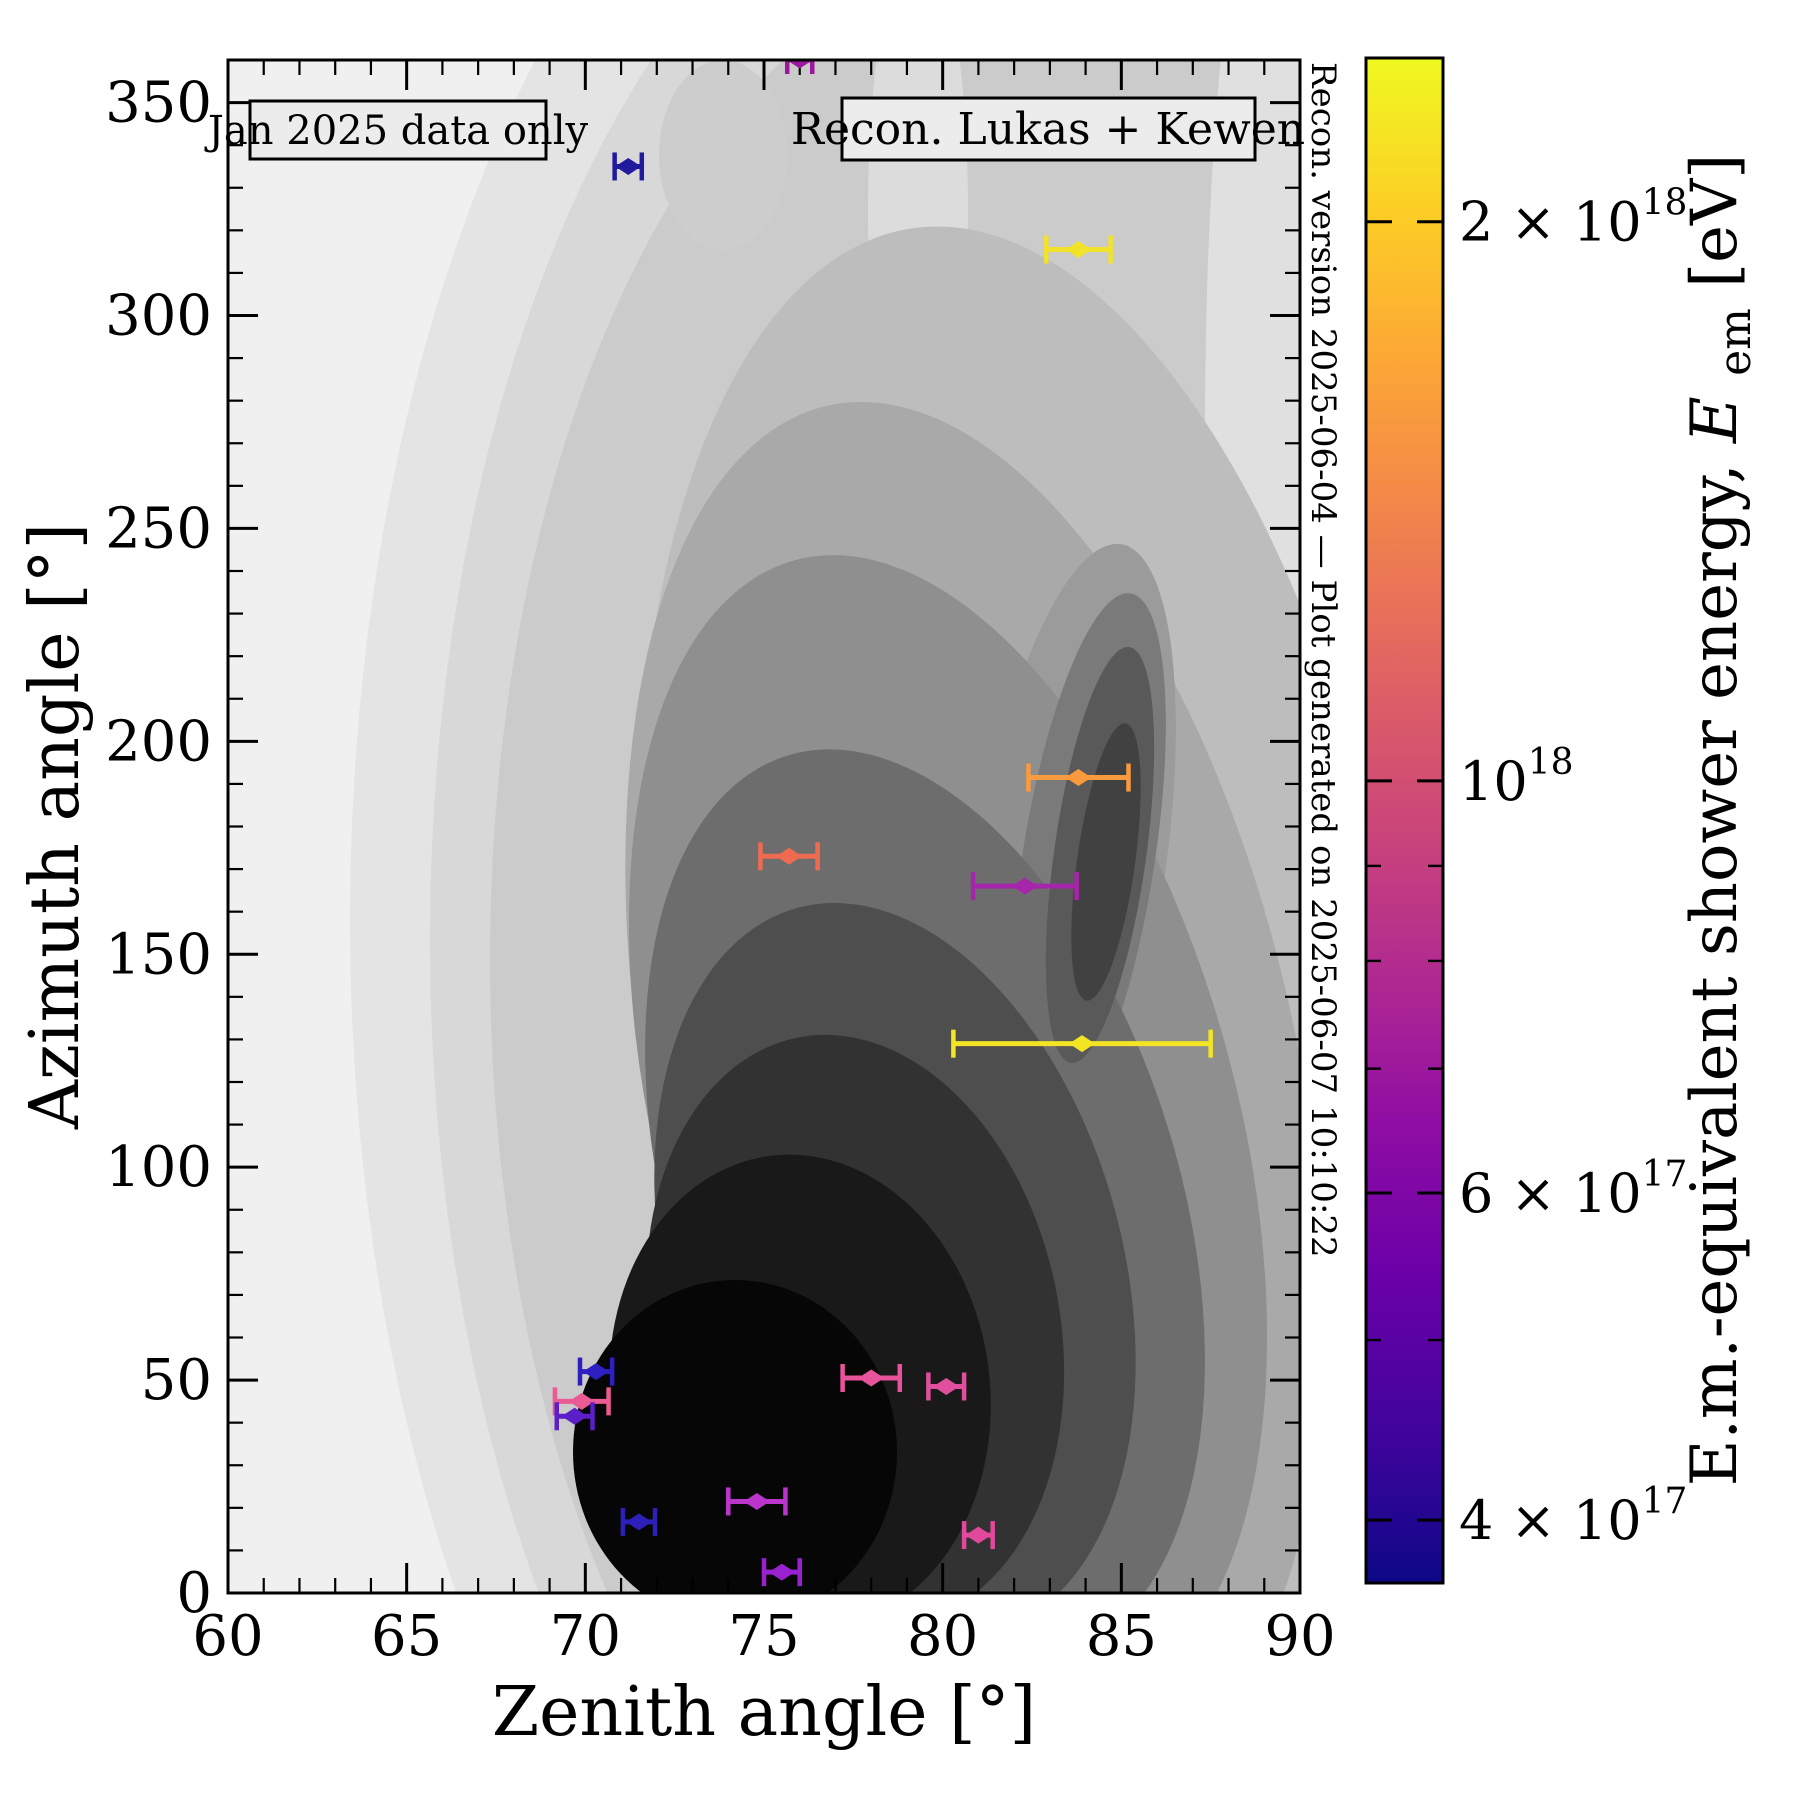 The image size is (1800, 1804). I want to click on annotation-top-left-text: Jan 2025 data only, so click(396, 131).